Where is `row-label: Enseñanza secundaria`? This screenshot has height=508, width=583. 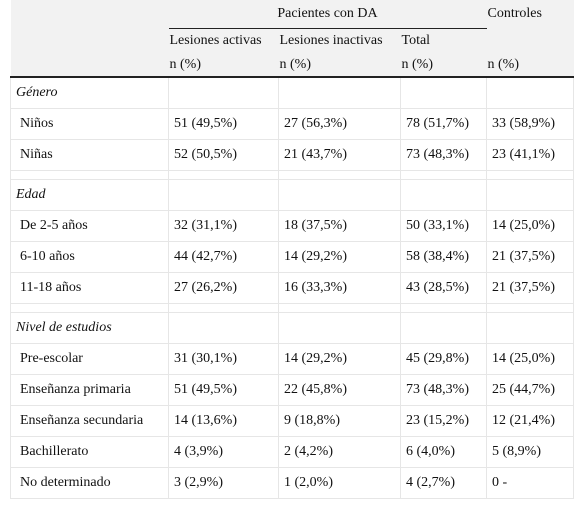
row-label: Enseñanza secundaria is located at coordinates (89, 421).